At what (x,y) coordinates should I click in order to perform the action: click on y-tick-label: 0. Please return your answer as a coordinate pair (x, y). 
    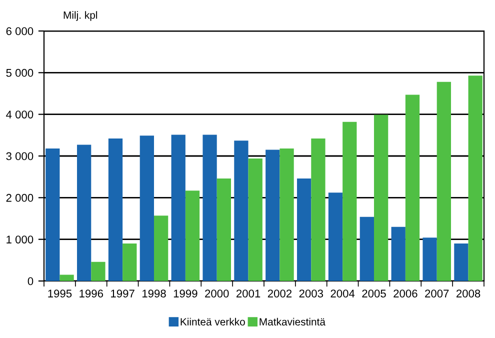
    Looking at the image, I should click on (31, 281).